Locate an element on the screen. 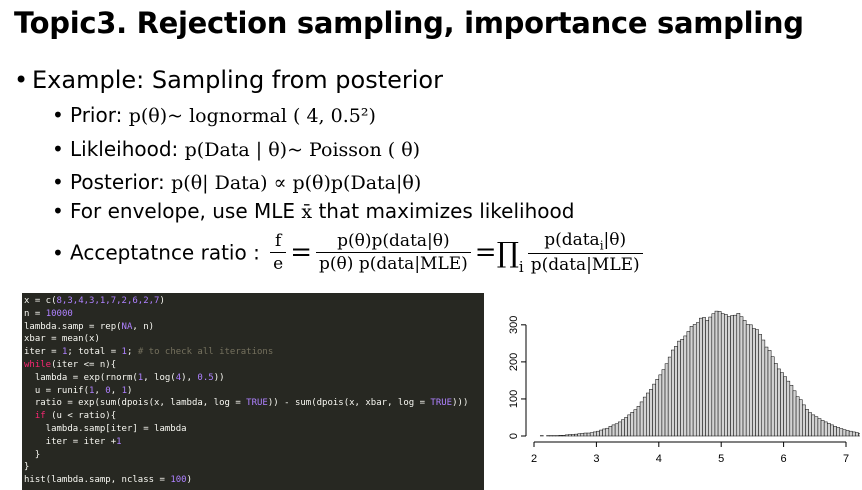  posterior-bullet: • Posterior: p(θ| Data) ∝ p(θ)p(Data|θ) is located at coordinates (236, 182).